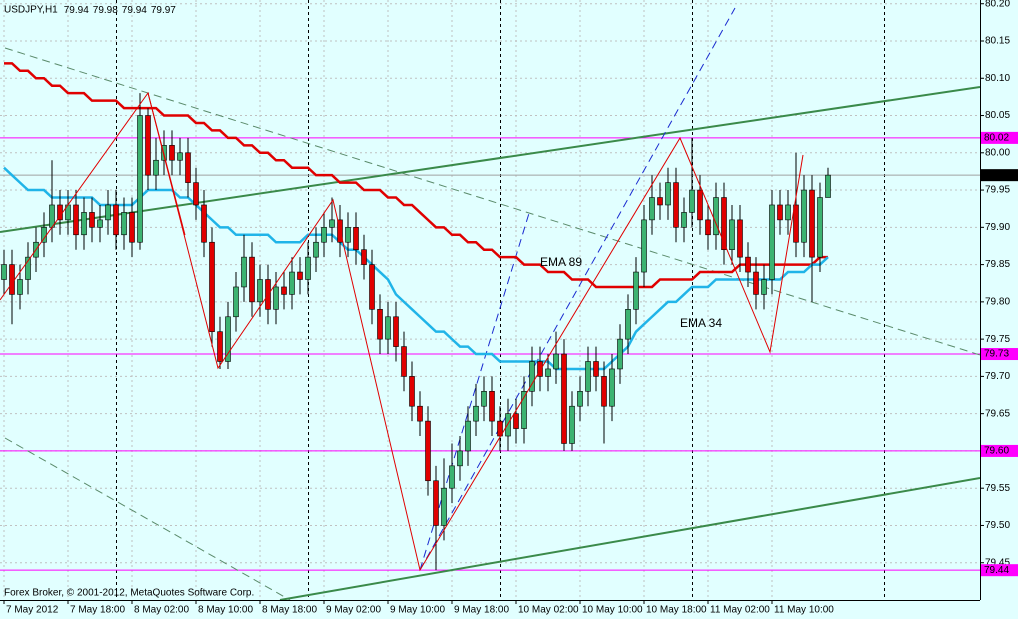  I want to click on y-tick-label: 79.95, so click(997, 190).